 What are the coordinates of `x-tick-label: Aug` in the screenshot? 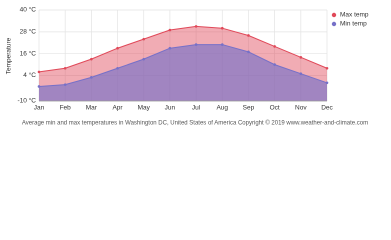 It's located at (222, 108).